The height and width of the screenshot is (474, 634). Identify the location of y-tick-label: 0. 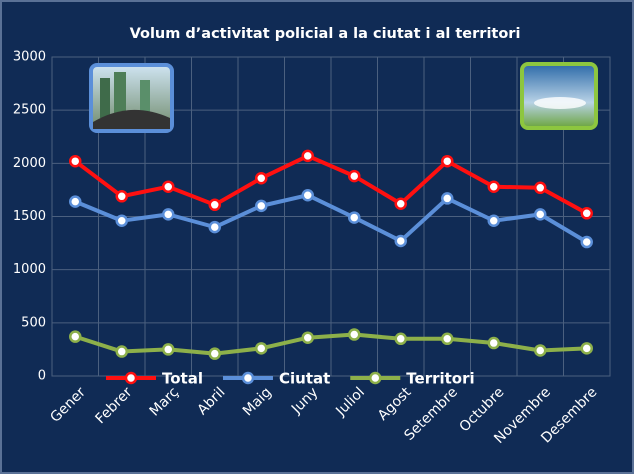
(42, 376).